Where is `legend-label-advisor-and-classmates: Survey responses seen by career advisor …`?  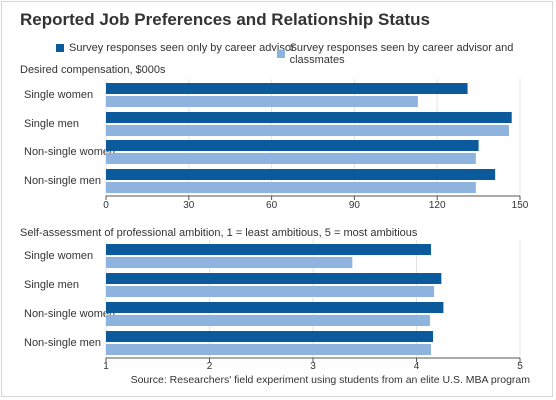 legend-label-advisor-and-classmates: Survey responses seen by career advisor … is located at coordinates (401, 54).